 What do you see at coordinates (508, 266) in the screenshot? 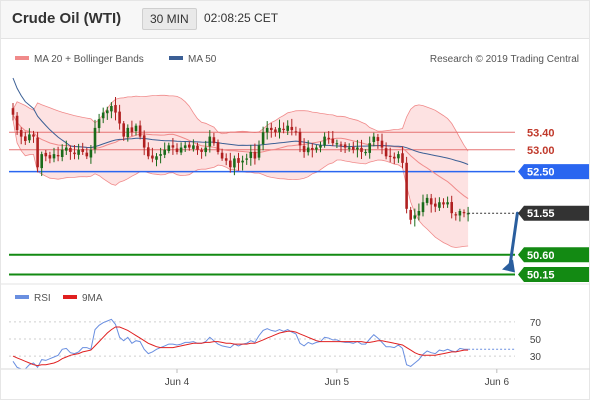
I see `forecast-arrow-head` at bounding box center [508, 266].